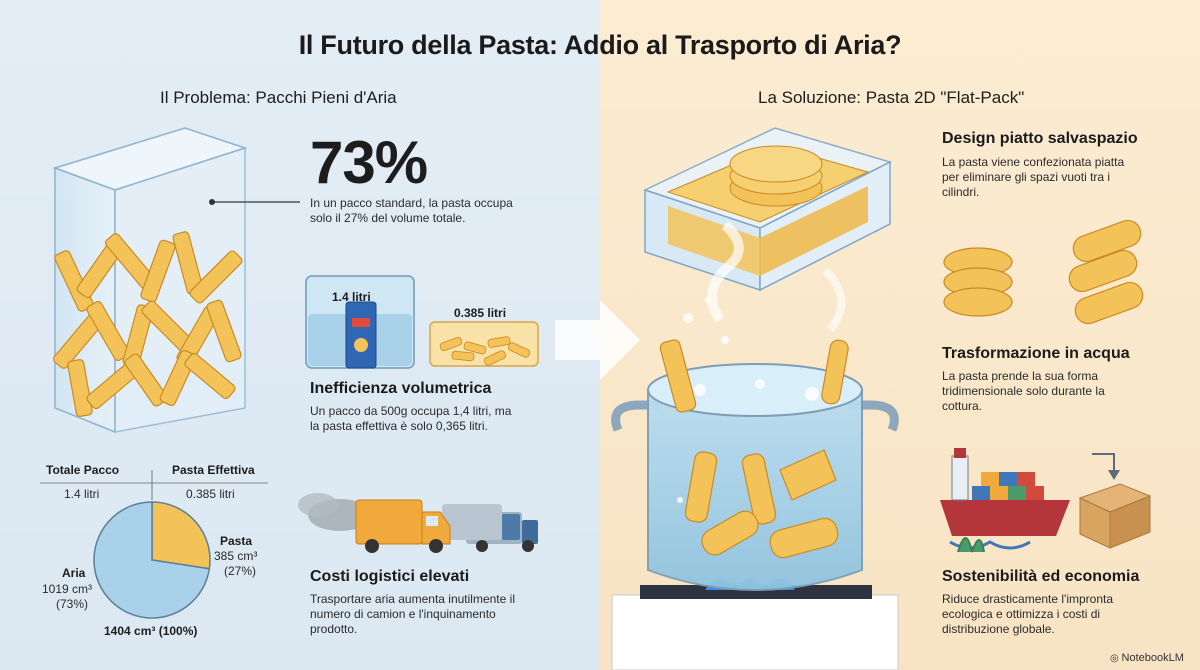  Describe the element at coordinates (411, 203) in the screenshot. I see `stat-caption-line: In un pacco standard, la pasta occupa` at that location.